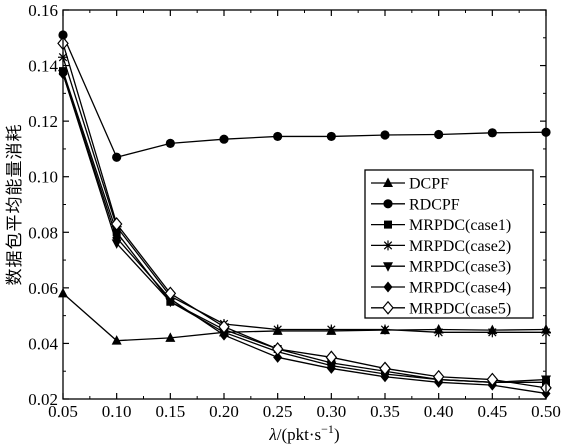 This screenshot has width=564, height=446. What do you see at coordinates (460, 308) in the screenshot?
I see `legend-label: MRPDC(case5)` at bounding box center [460, 308].